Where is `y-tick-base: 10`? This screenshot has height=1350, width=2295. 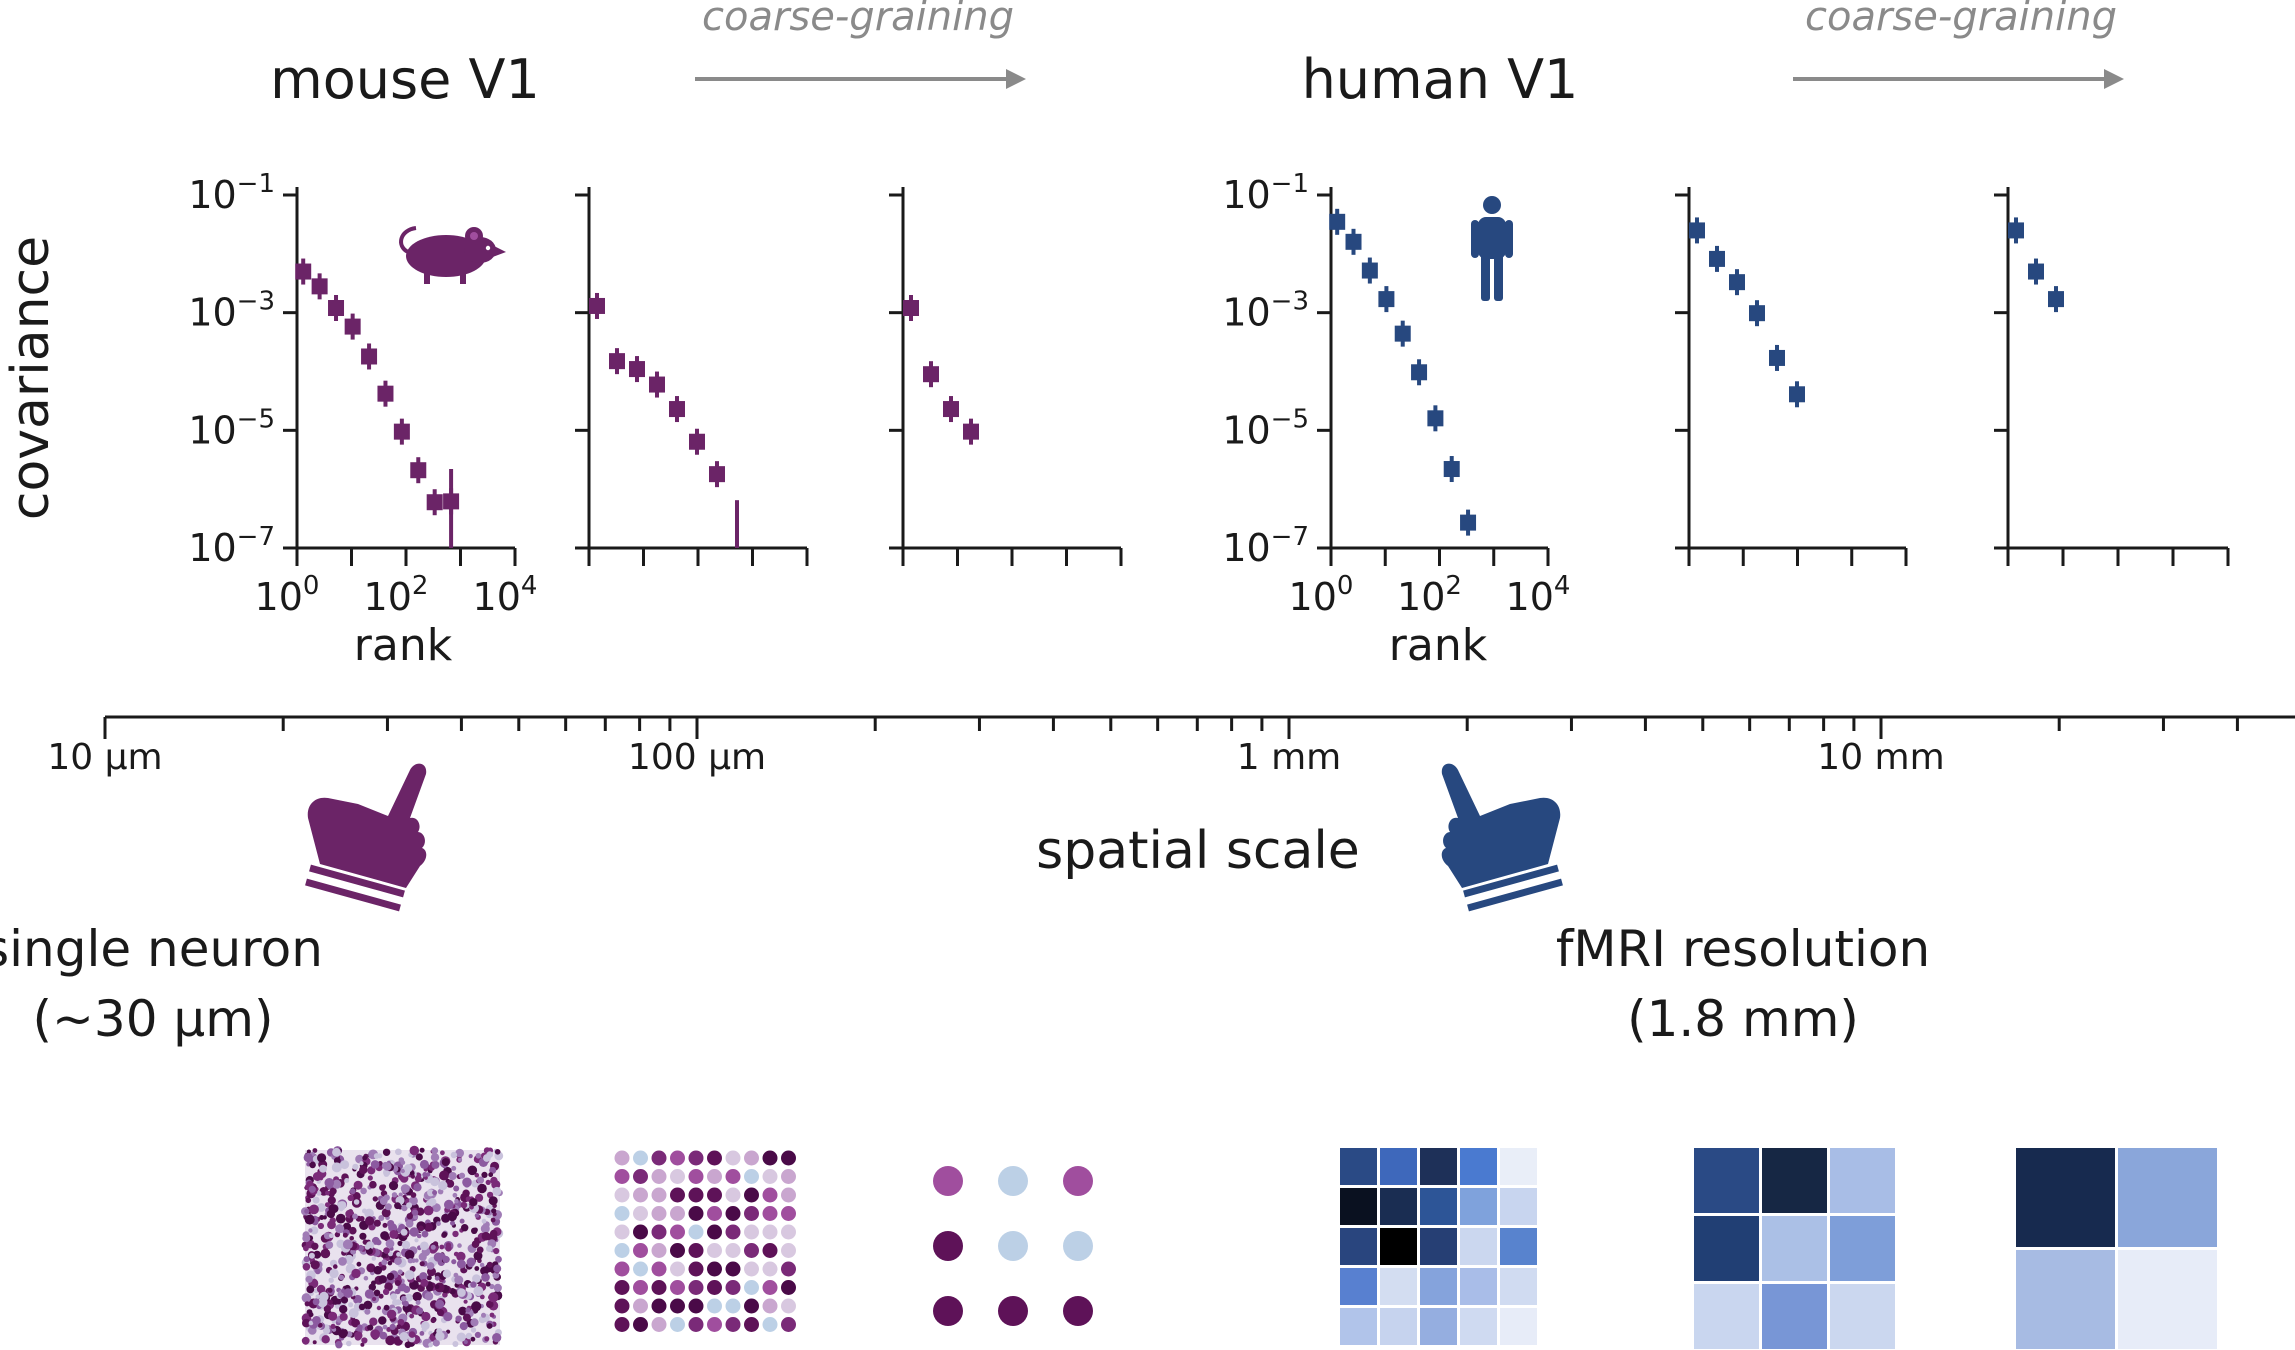 y-tick-base: 10 is located at coordinates (1246, 195).